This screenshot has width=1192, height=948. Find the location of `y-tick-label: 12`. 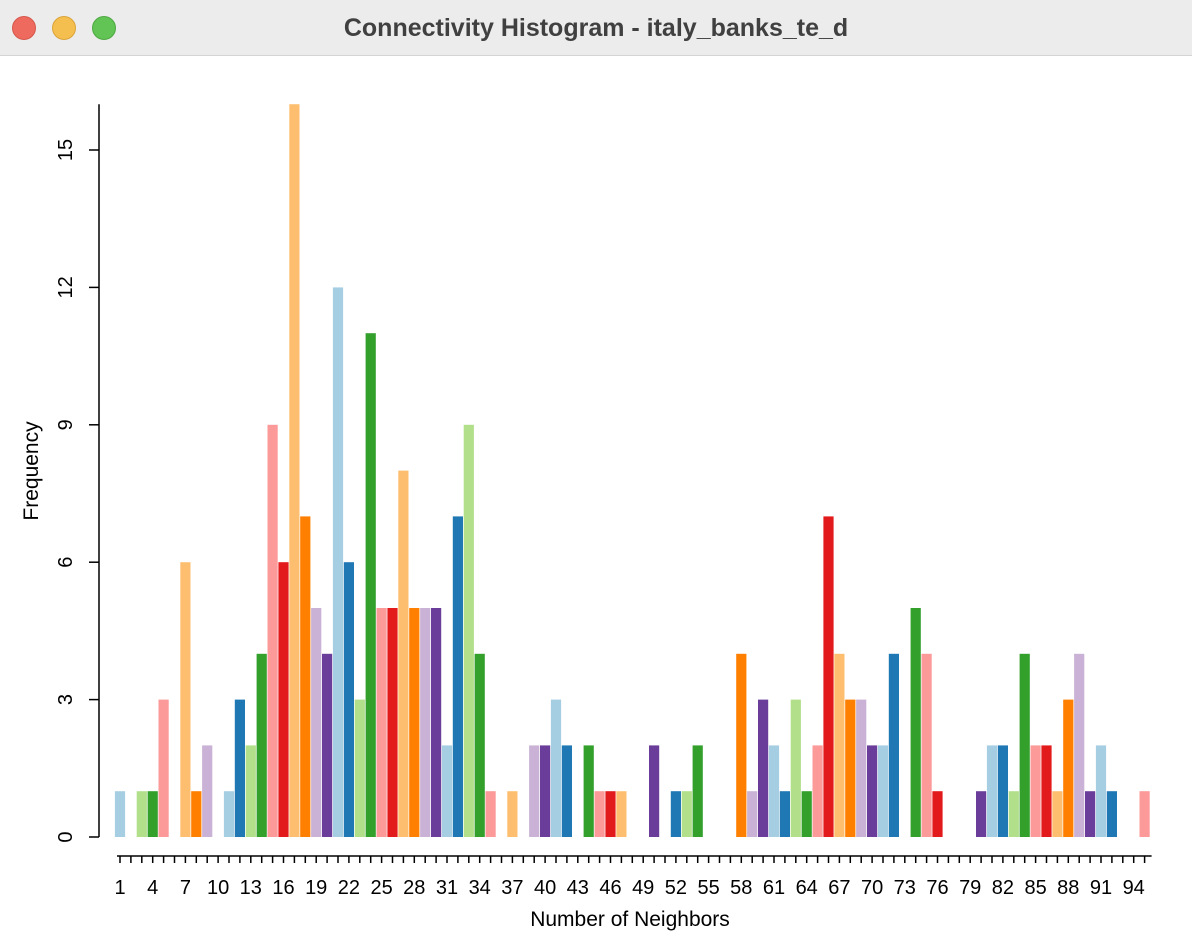

y-tick-label: 12 is located at coordinates (66, 287).